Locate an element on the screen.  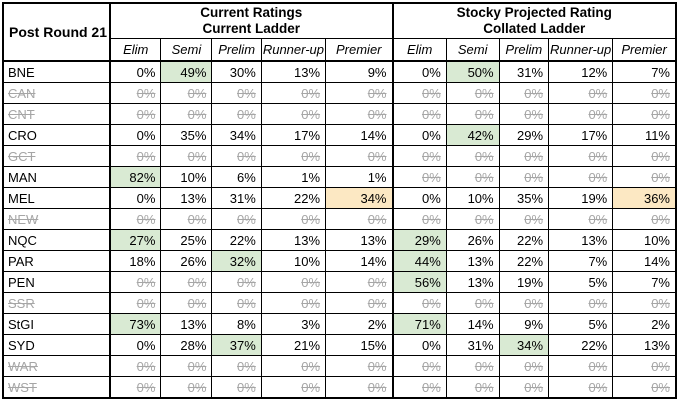
cell-WAR-projected-runnerup: 0% is located at coordinates (581, 366).